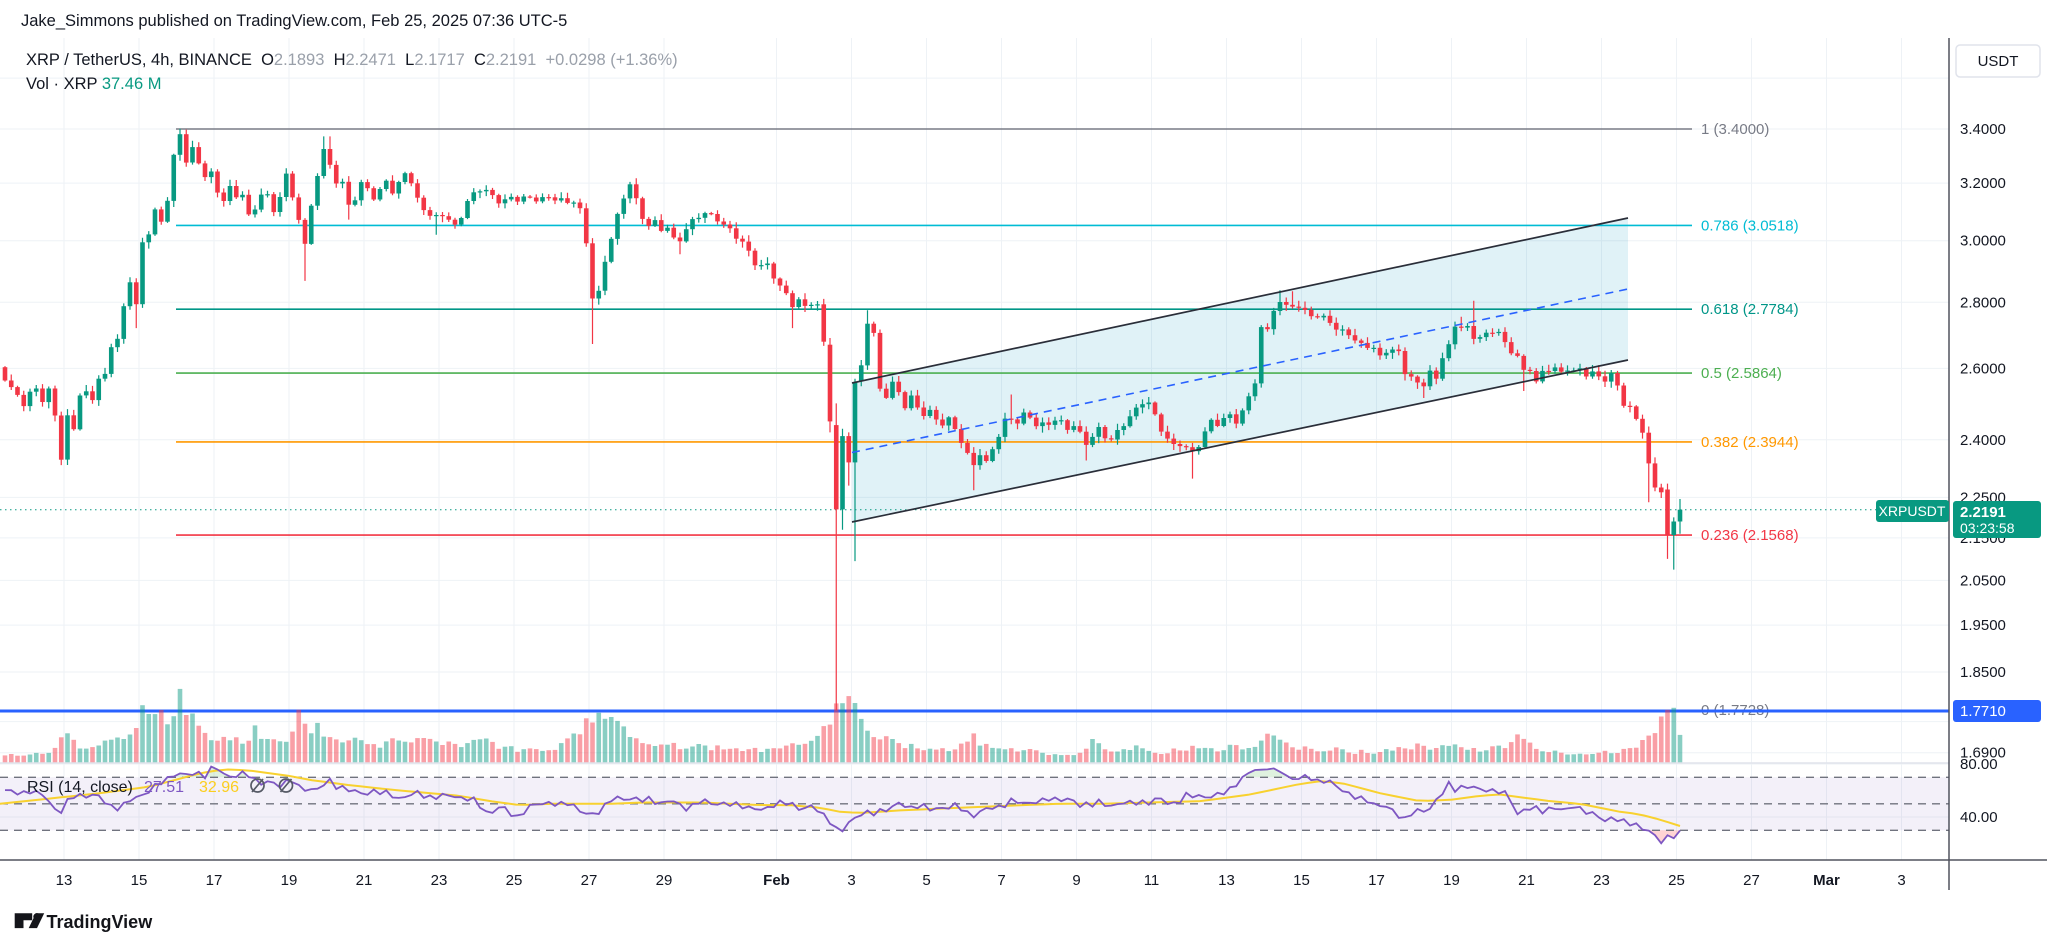  What do you see at coordinates (1750, 442) in the screenshot?
I see `svg-text: 0.382 (2.3944)` at bounding box center [1750, 442].